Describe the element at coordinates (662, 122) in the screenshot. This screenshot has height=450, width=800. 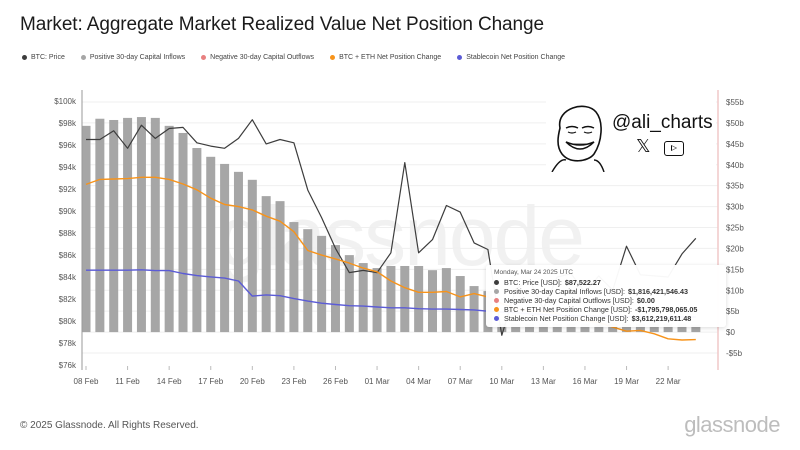
I see `author-handle: @ali_charts` at that location.